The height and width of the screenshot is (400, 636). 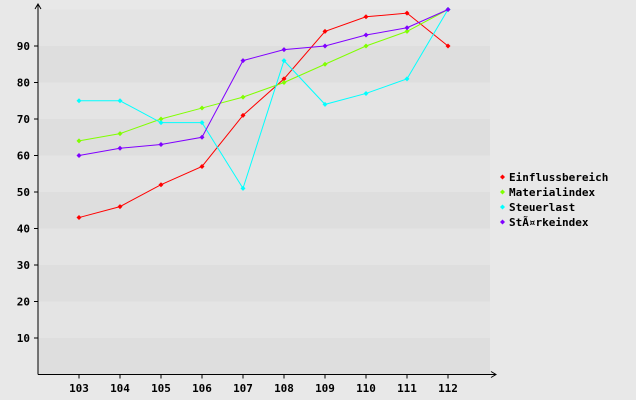 What do you see at coordinates (558, 177) in the screenshot?
I see `legend-label: Einflussbereich` at bounding box center [558, 177].